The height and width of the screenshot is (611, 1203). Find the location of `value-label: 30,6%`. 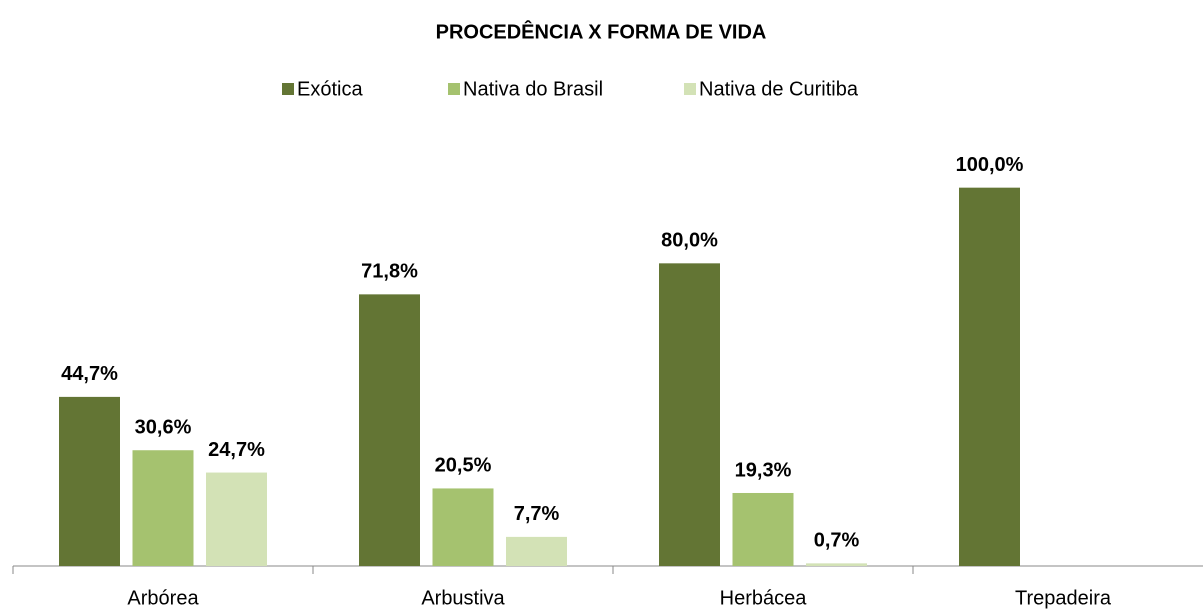

value-label: 30,6% is located at coordinates (163, 428).